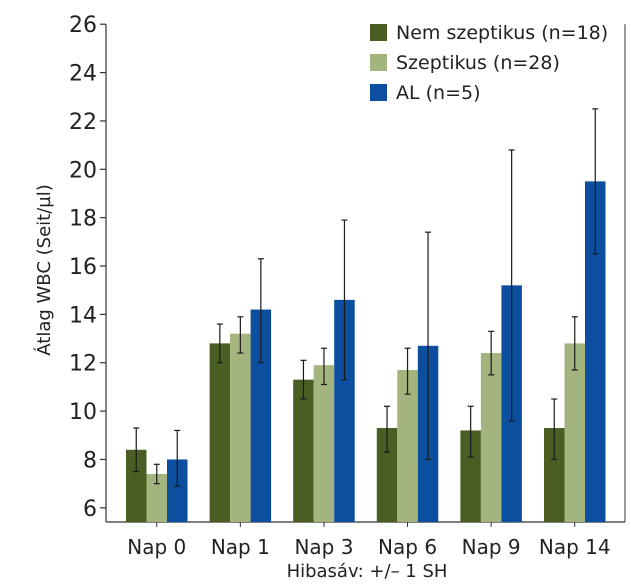  I want to click on category-label: Nap 0, so click(156, 547).